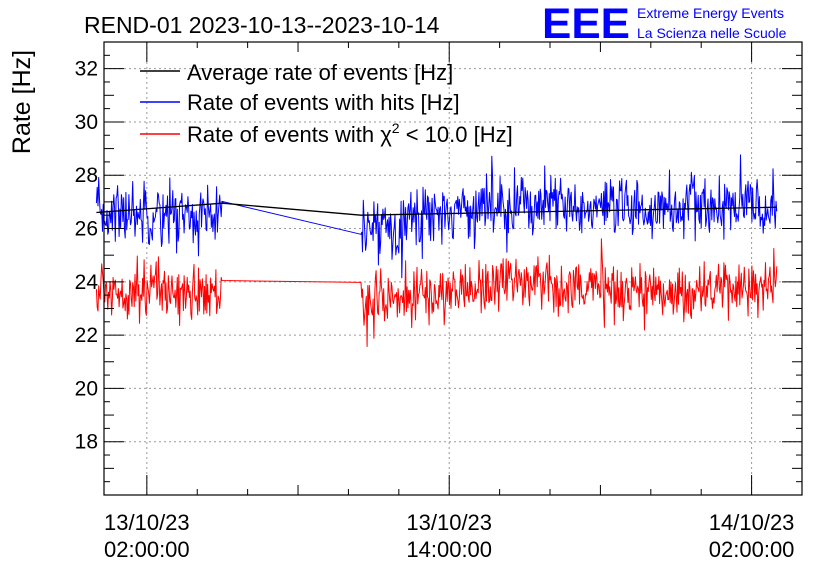 This screenshot has height=572, width=836. What do you see at coordinates (396, 128) in the screenshot?
I see `chi-superscript: 2` at bounding box center [396, 128].